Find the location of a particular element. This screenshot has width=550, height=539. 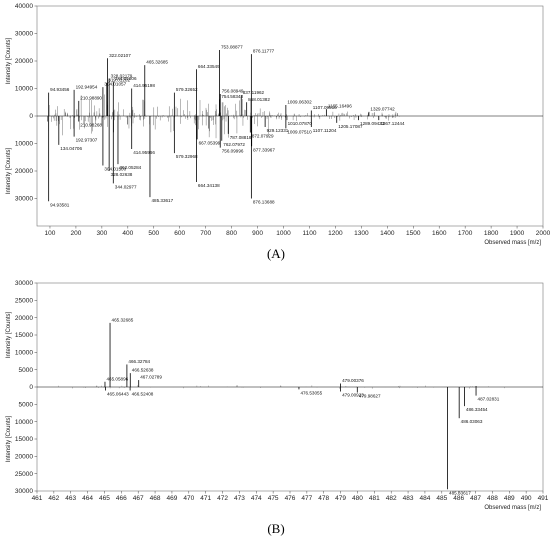

x-tick-label: 489 is located at coordinates (509, 498).